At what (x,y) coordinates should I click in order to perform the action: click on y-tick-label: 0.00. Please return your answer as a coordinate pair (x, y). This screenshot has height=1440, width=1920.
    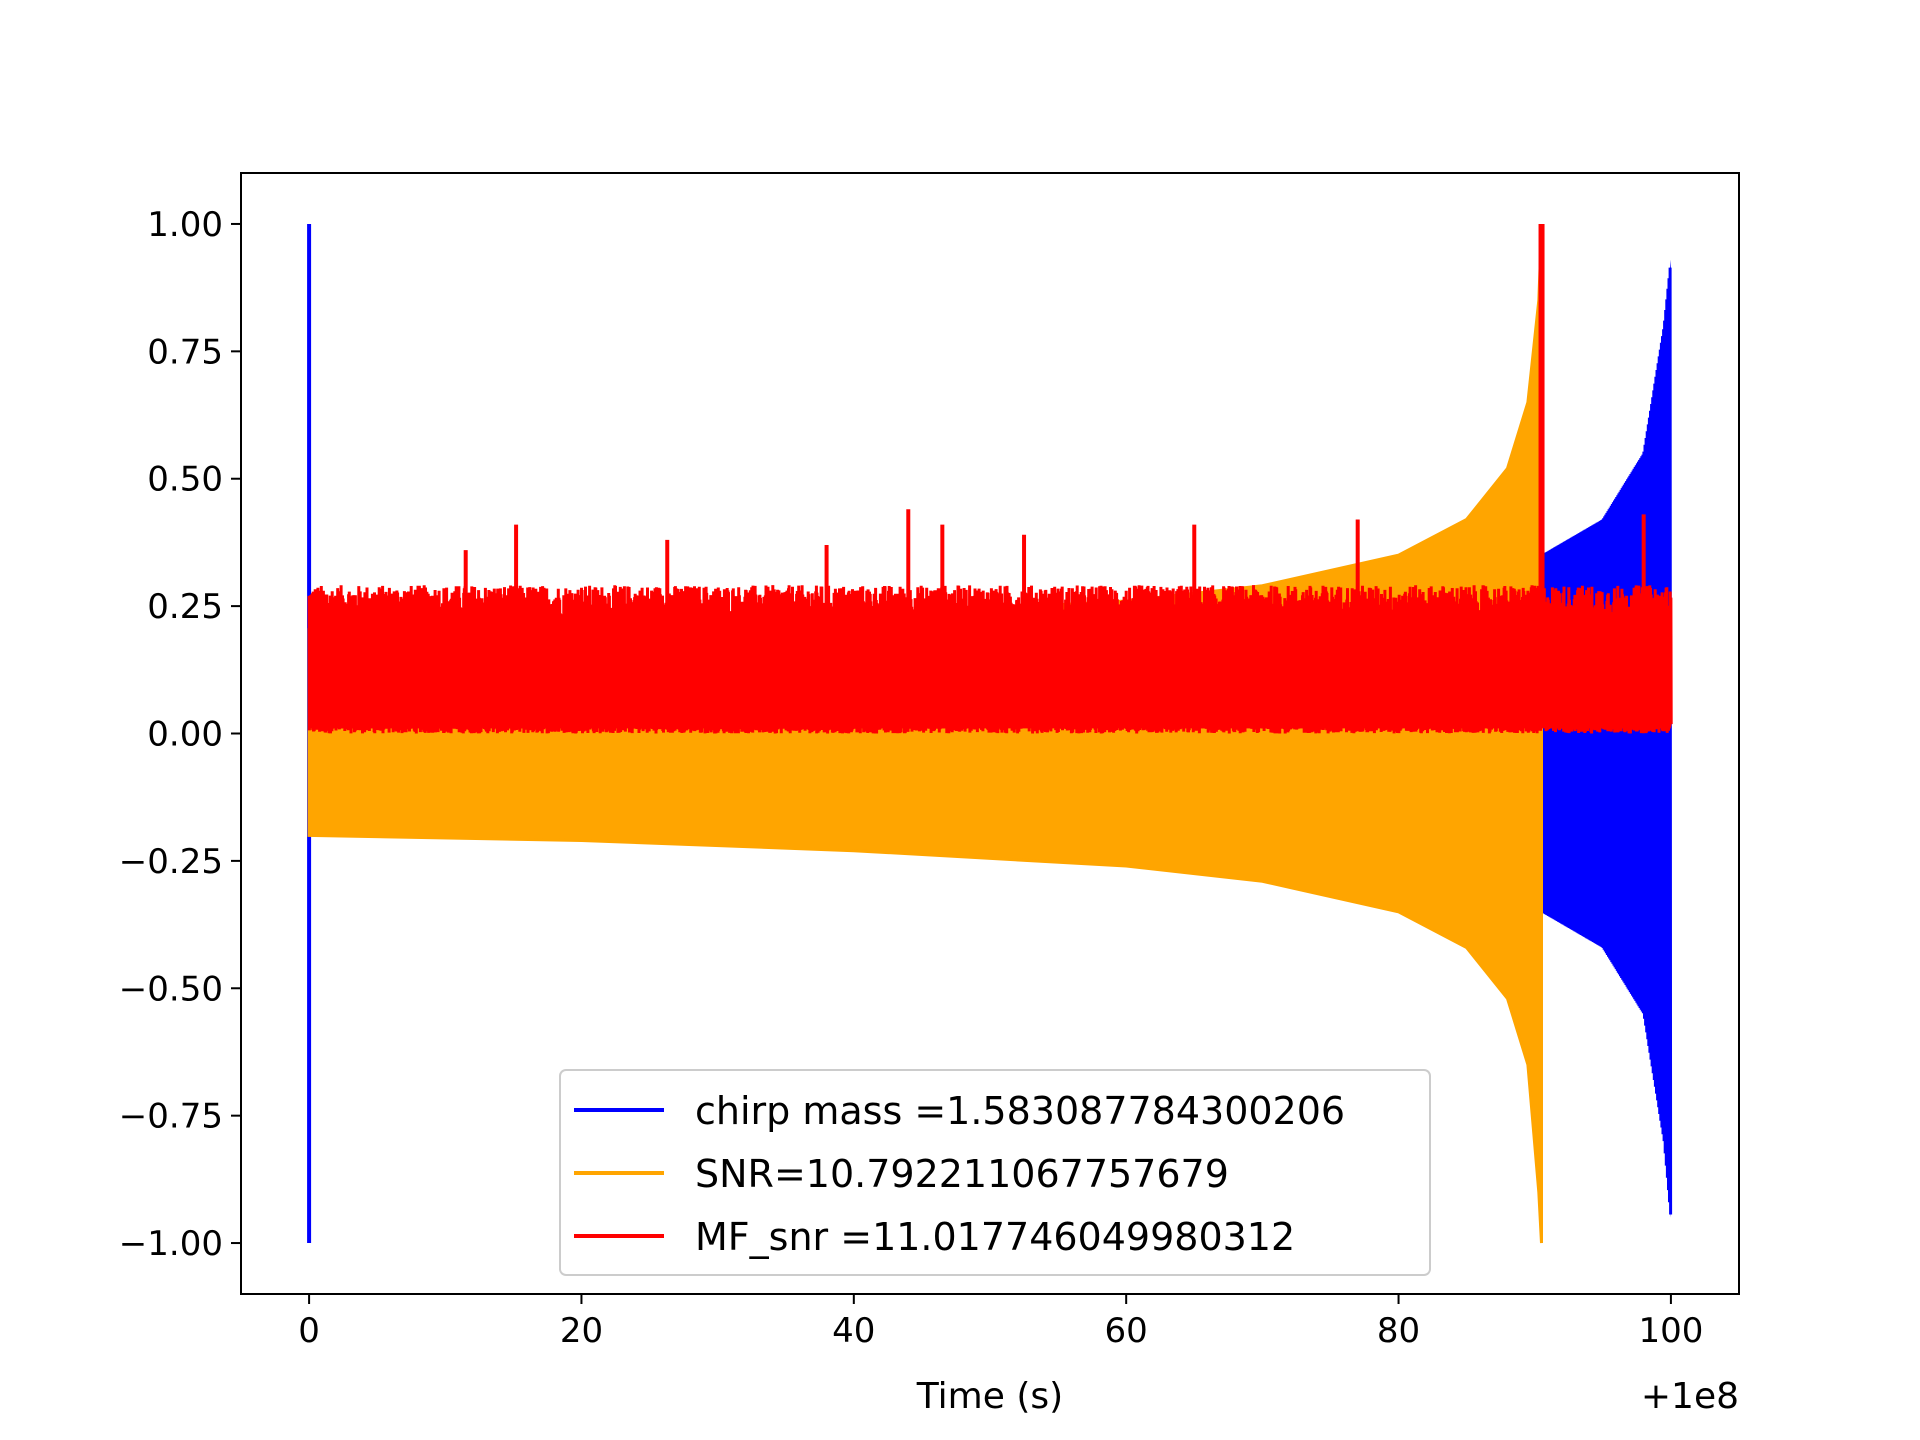
    Looking at the image, I should click on (185, 735).